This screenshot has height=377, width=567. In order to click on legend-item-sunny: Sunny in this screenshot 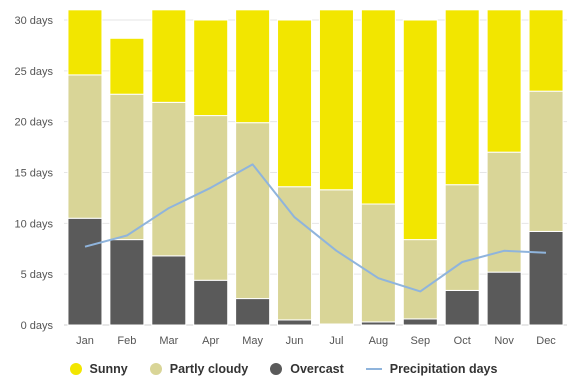, I will do `click(98, 369)`.